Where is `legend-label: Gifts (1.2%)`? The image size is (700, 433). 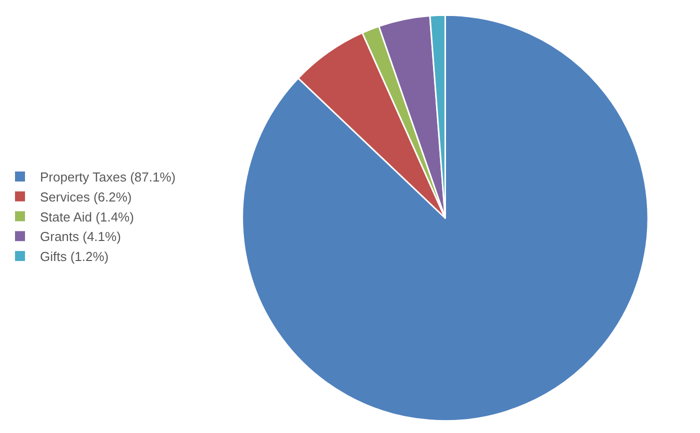
legend-label: Gifts (1.2%) is located at coordinates (74, 256).